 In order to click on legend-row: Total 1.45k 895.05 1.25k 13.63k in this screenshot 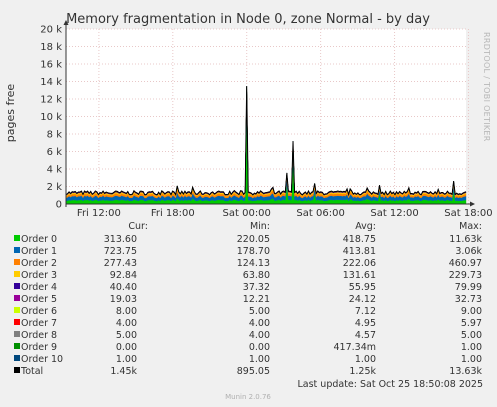, I will do `click(248, 371)`.